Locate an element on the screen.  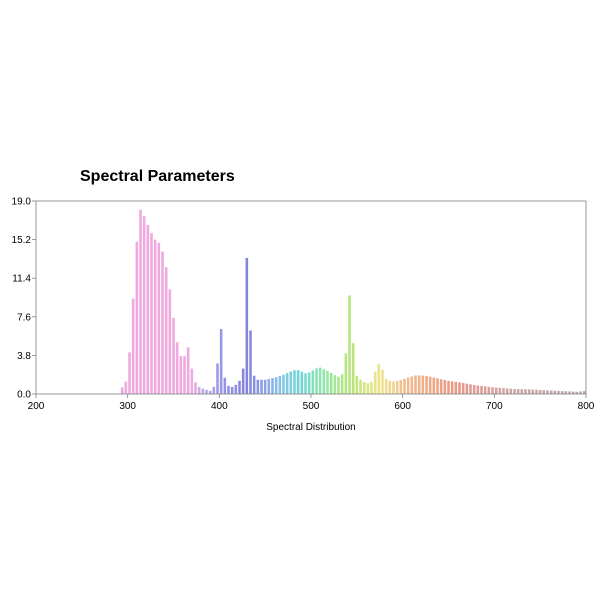
chart-title: Spectral Parameters is located at coordinates (157, 176).